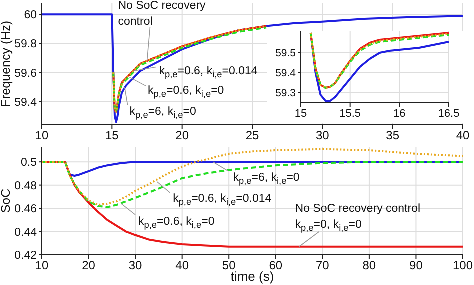  I want to click on y-tick-label: 0.44, so click(26, 232).